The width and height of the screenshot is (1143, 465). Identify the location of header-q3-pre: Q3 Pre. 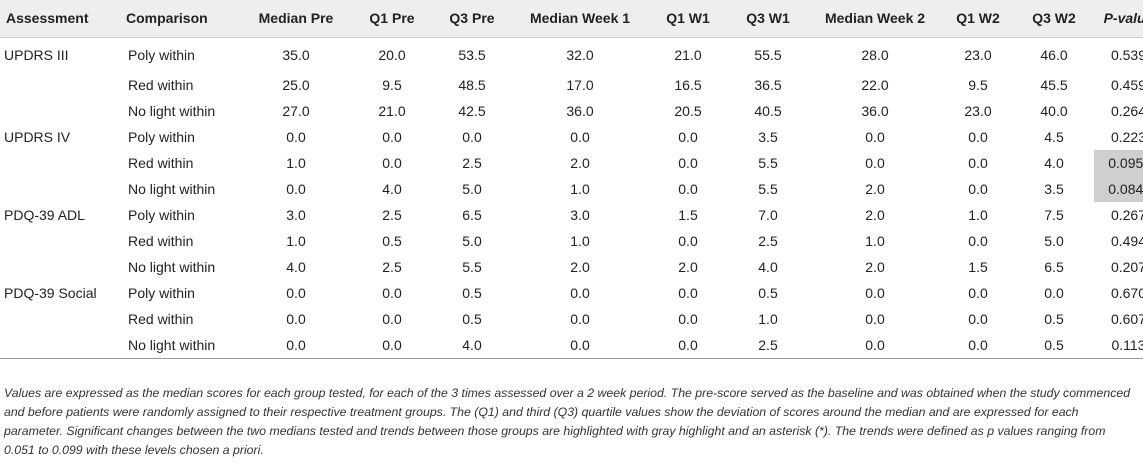
(472, 19).